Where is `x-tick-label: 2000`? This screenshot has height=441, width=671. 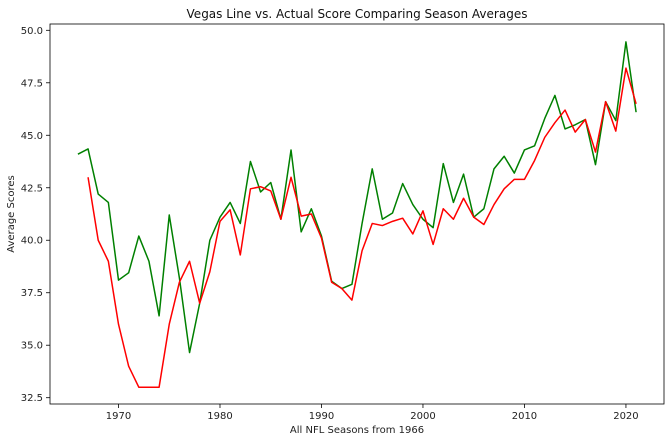
x-tick-label: 2000 is located at coordinates (422, 416).